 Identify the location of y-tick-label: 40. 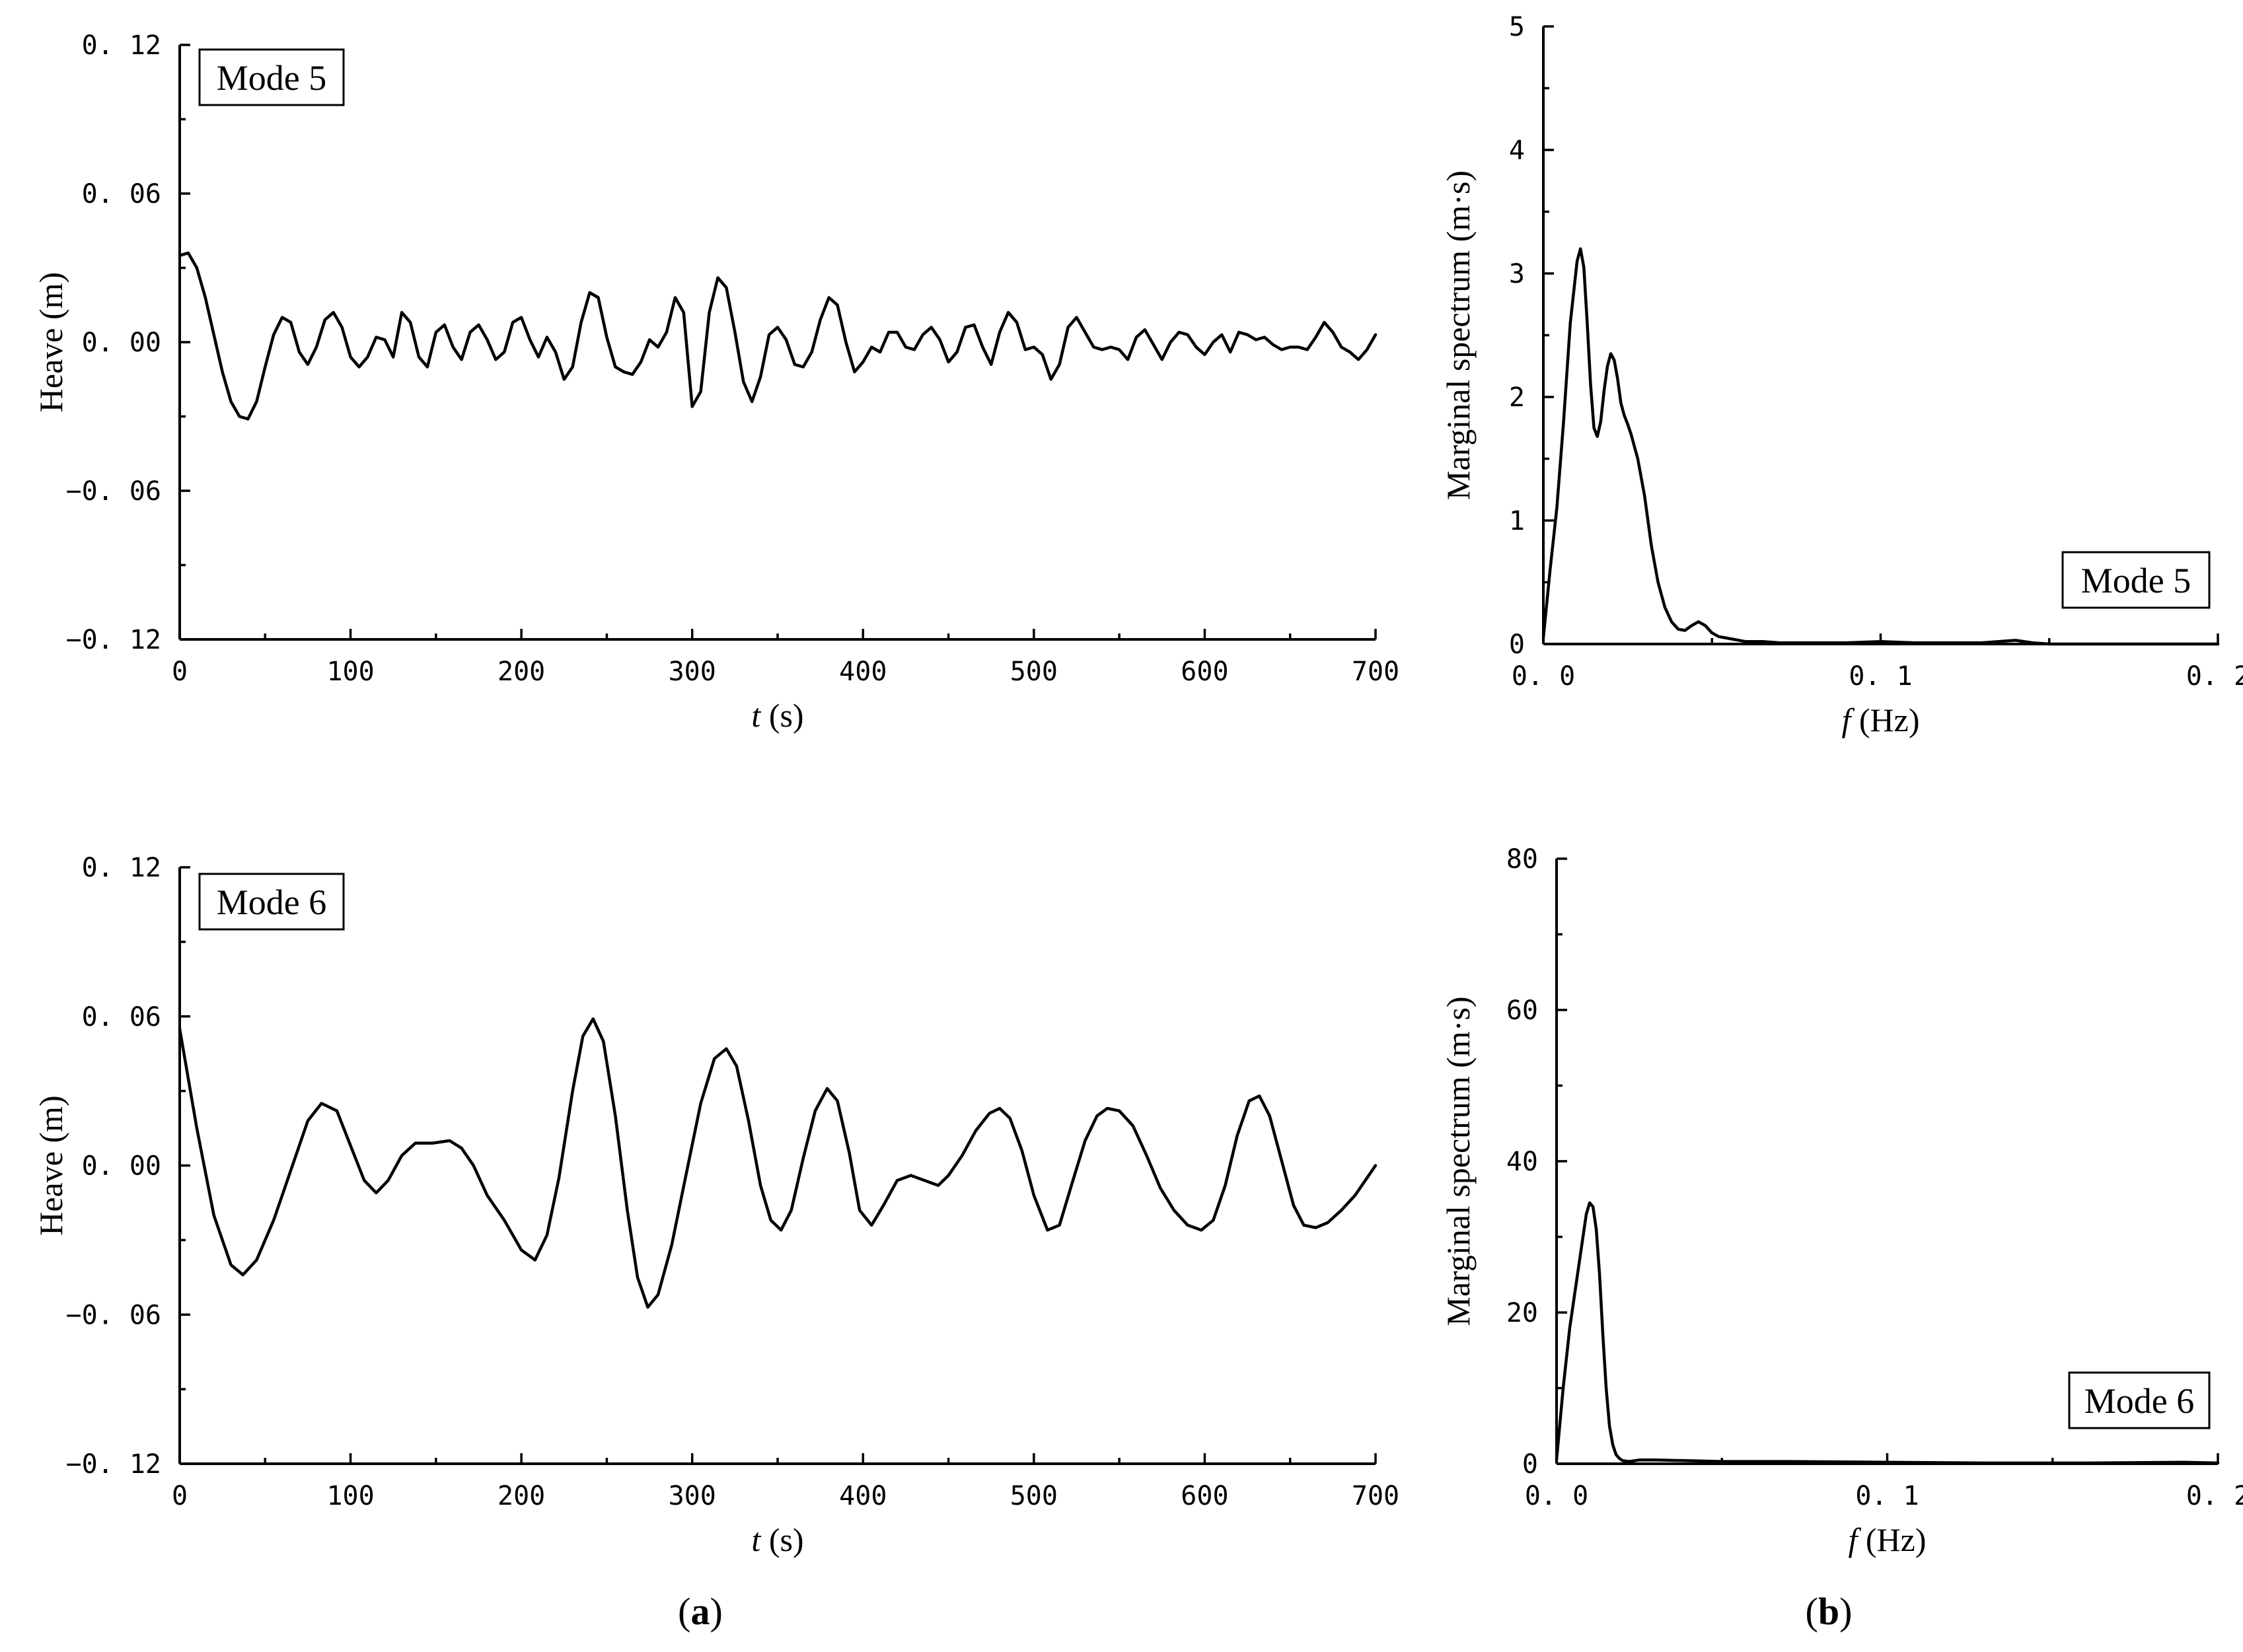
(1522, 1162).